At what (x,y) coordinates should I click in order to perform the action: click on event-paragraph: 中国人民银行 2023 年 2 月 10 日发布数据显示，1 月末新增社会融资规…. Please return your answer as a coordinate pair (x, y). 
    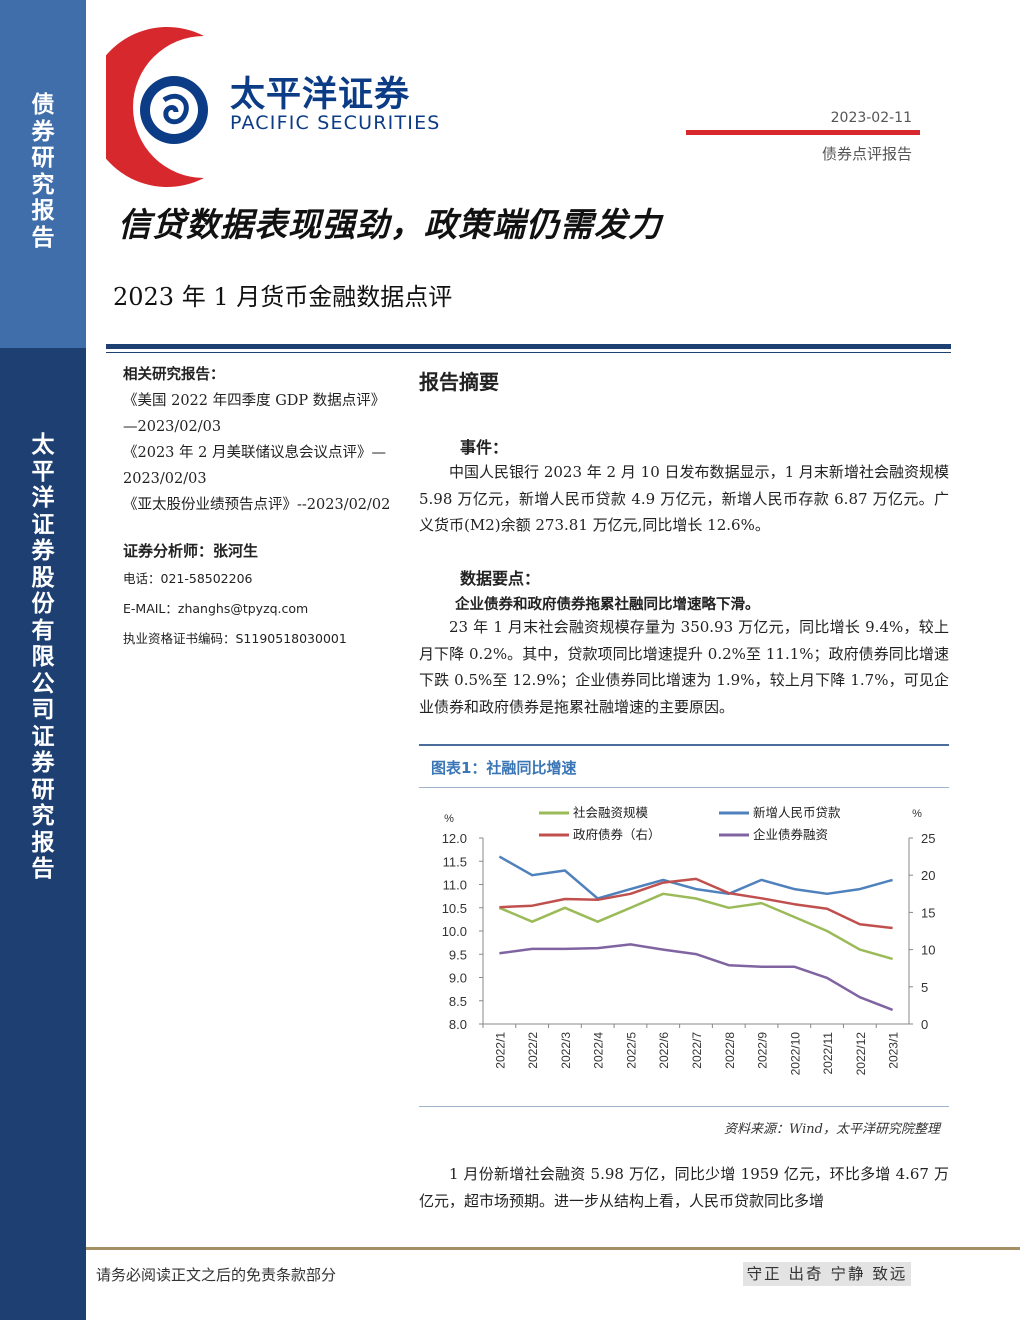
    Looking at the image, I should click on (684, 498).